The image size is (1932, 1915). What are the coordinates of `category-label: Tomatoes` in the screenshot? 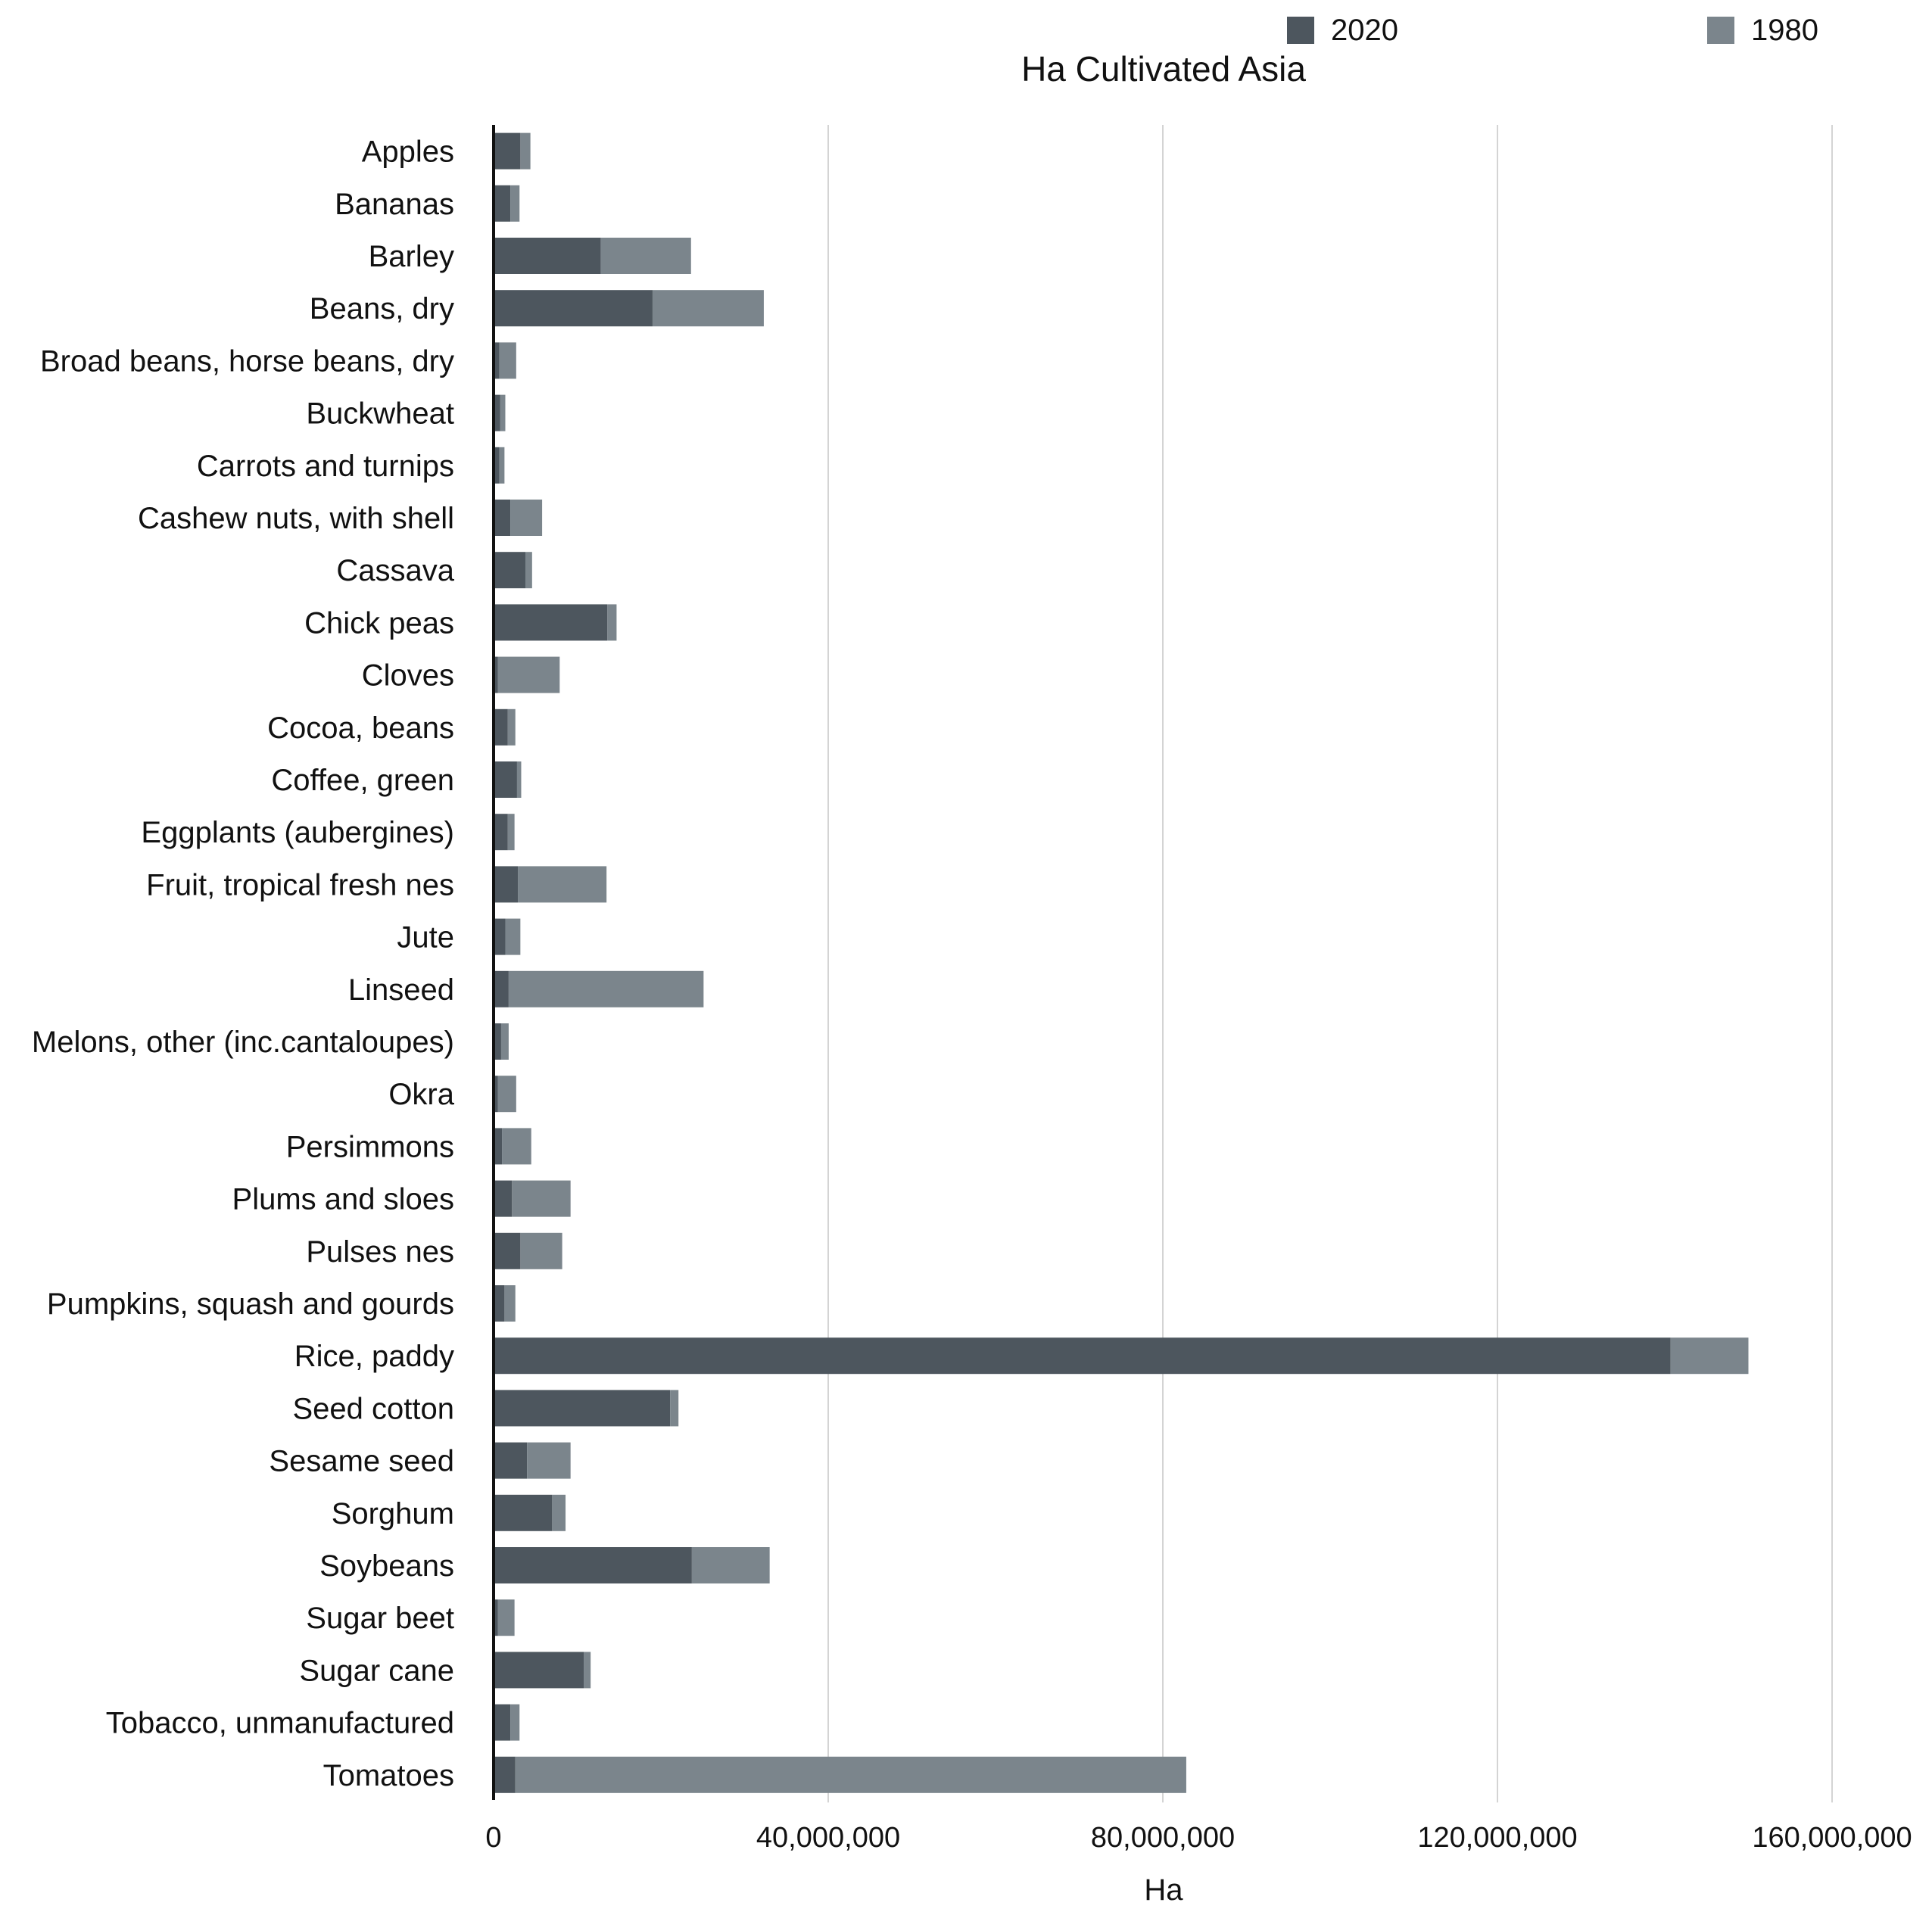 It's located at (388, 1775).